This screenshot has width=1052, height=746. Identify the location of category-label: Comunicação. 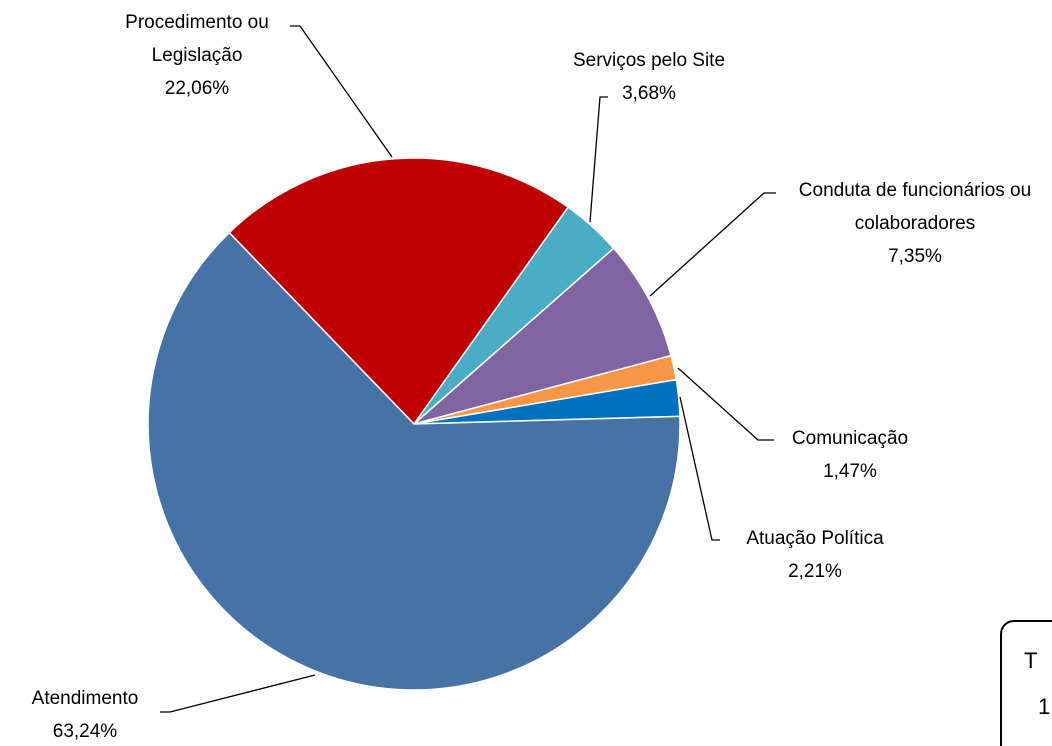
(850, 438).